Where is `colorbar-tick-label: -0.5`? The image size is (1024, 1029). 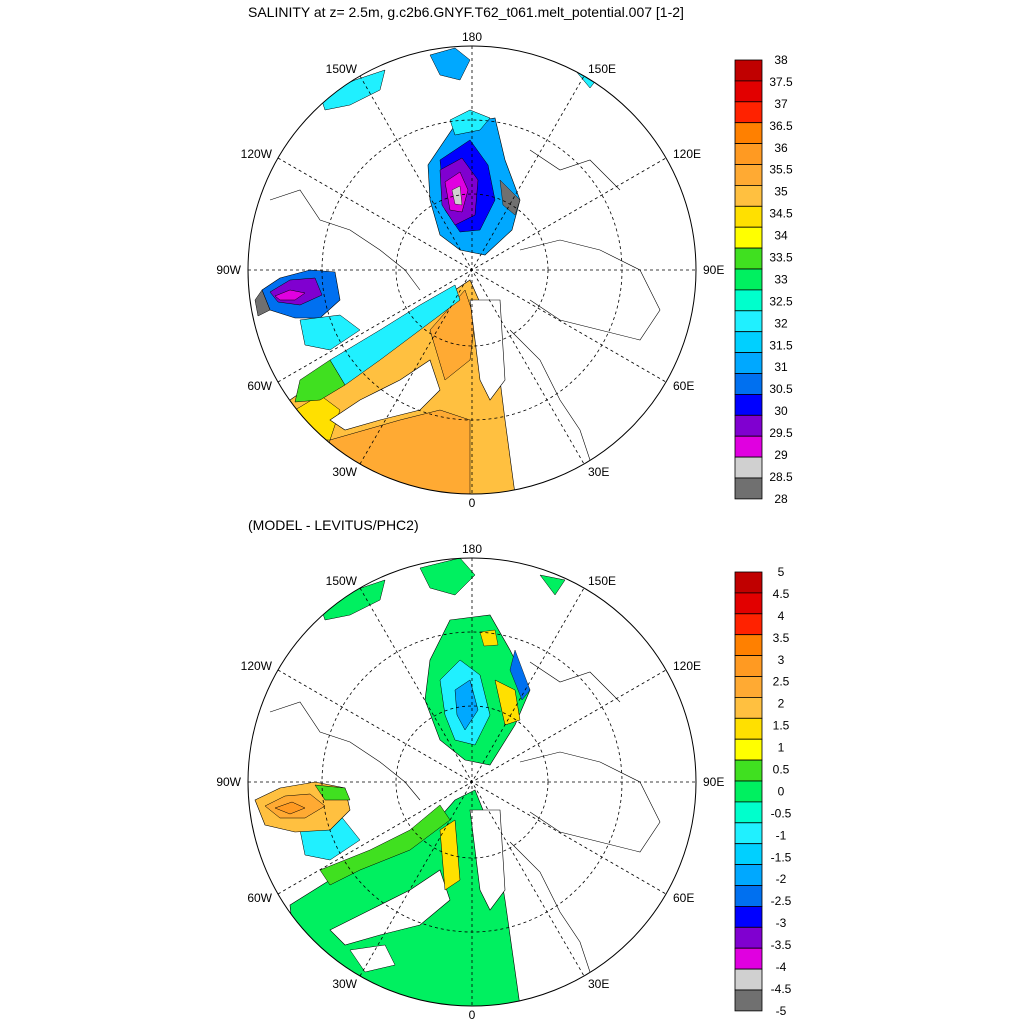 colorbar-tick-label: -0.5 is located at coordinates (781, 813).